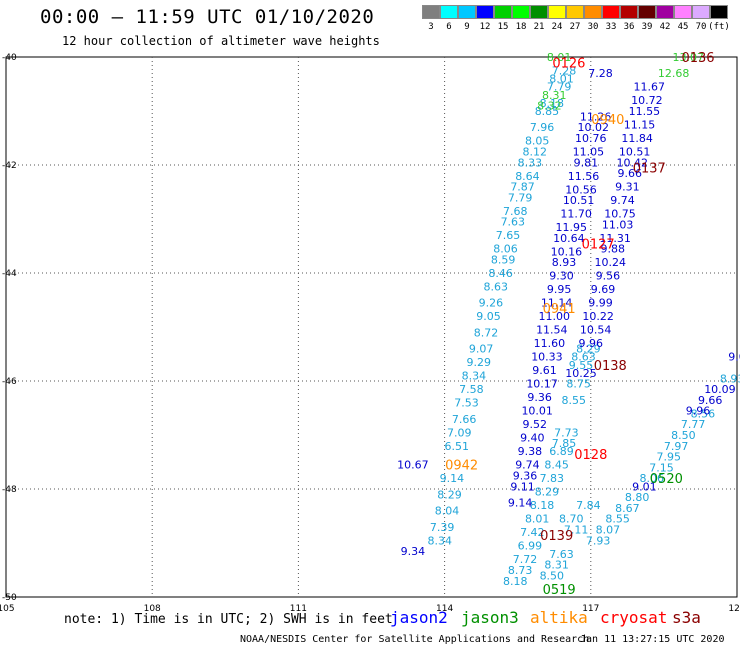 The height and width of the screenshot is (650, 740). Describe the element at coordinates (632, 162) in the screenshot. I see `data-point-value: 10.42` at that location.